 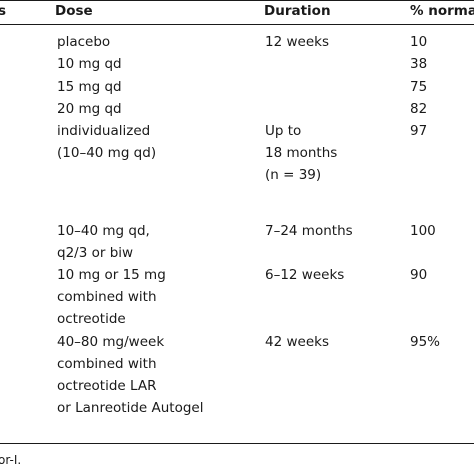 What do you see at coordinates (111, 297) in the screenshot?
I see `row-6-dose: 10 mg or 15 mg combined with octreotide` at bounding box center [111, 297].